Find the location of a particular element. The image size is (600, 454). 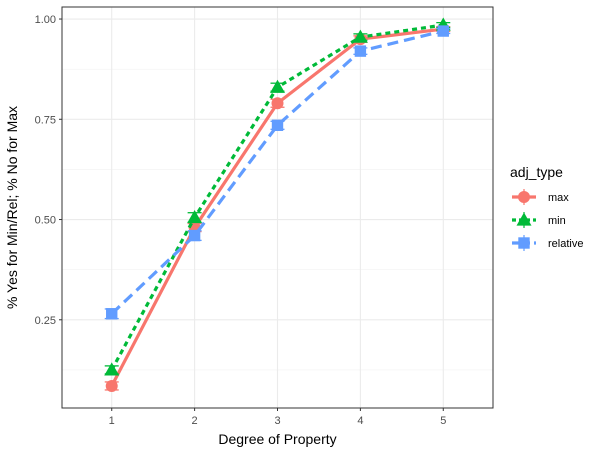

legend-item-min: min is located at coordinates (539, 220).